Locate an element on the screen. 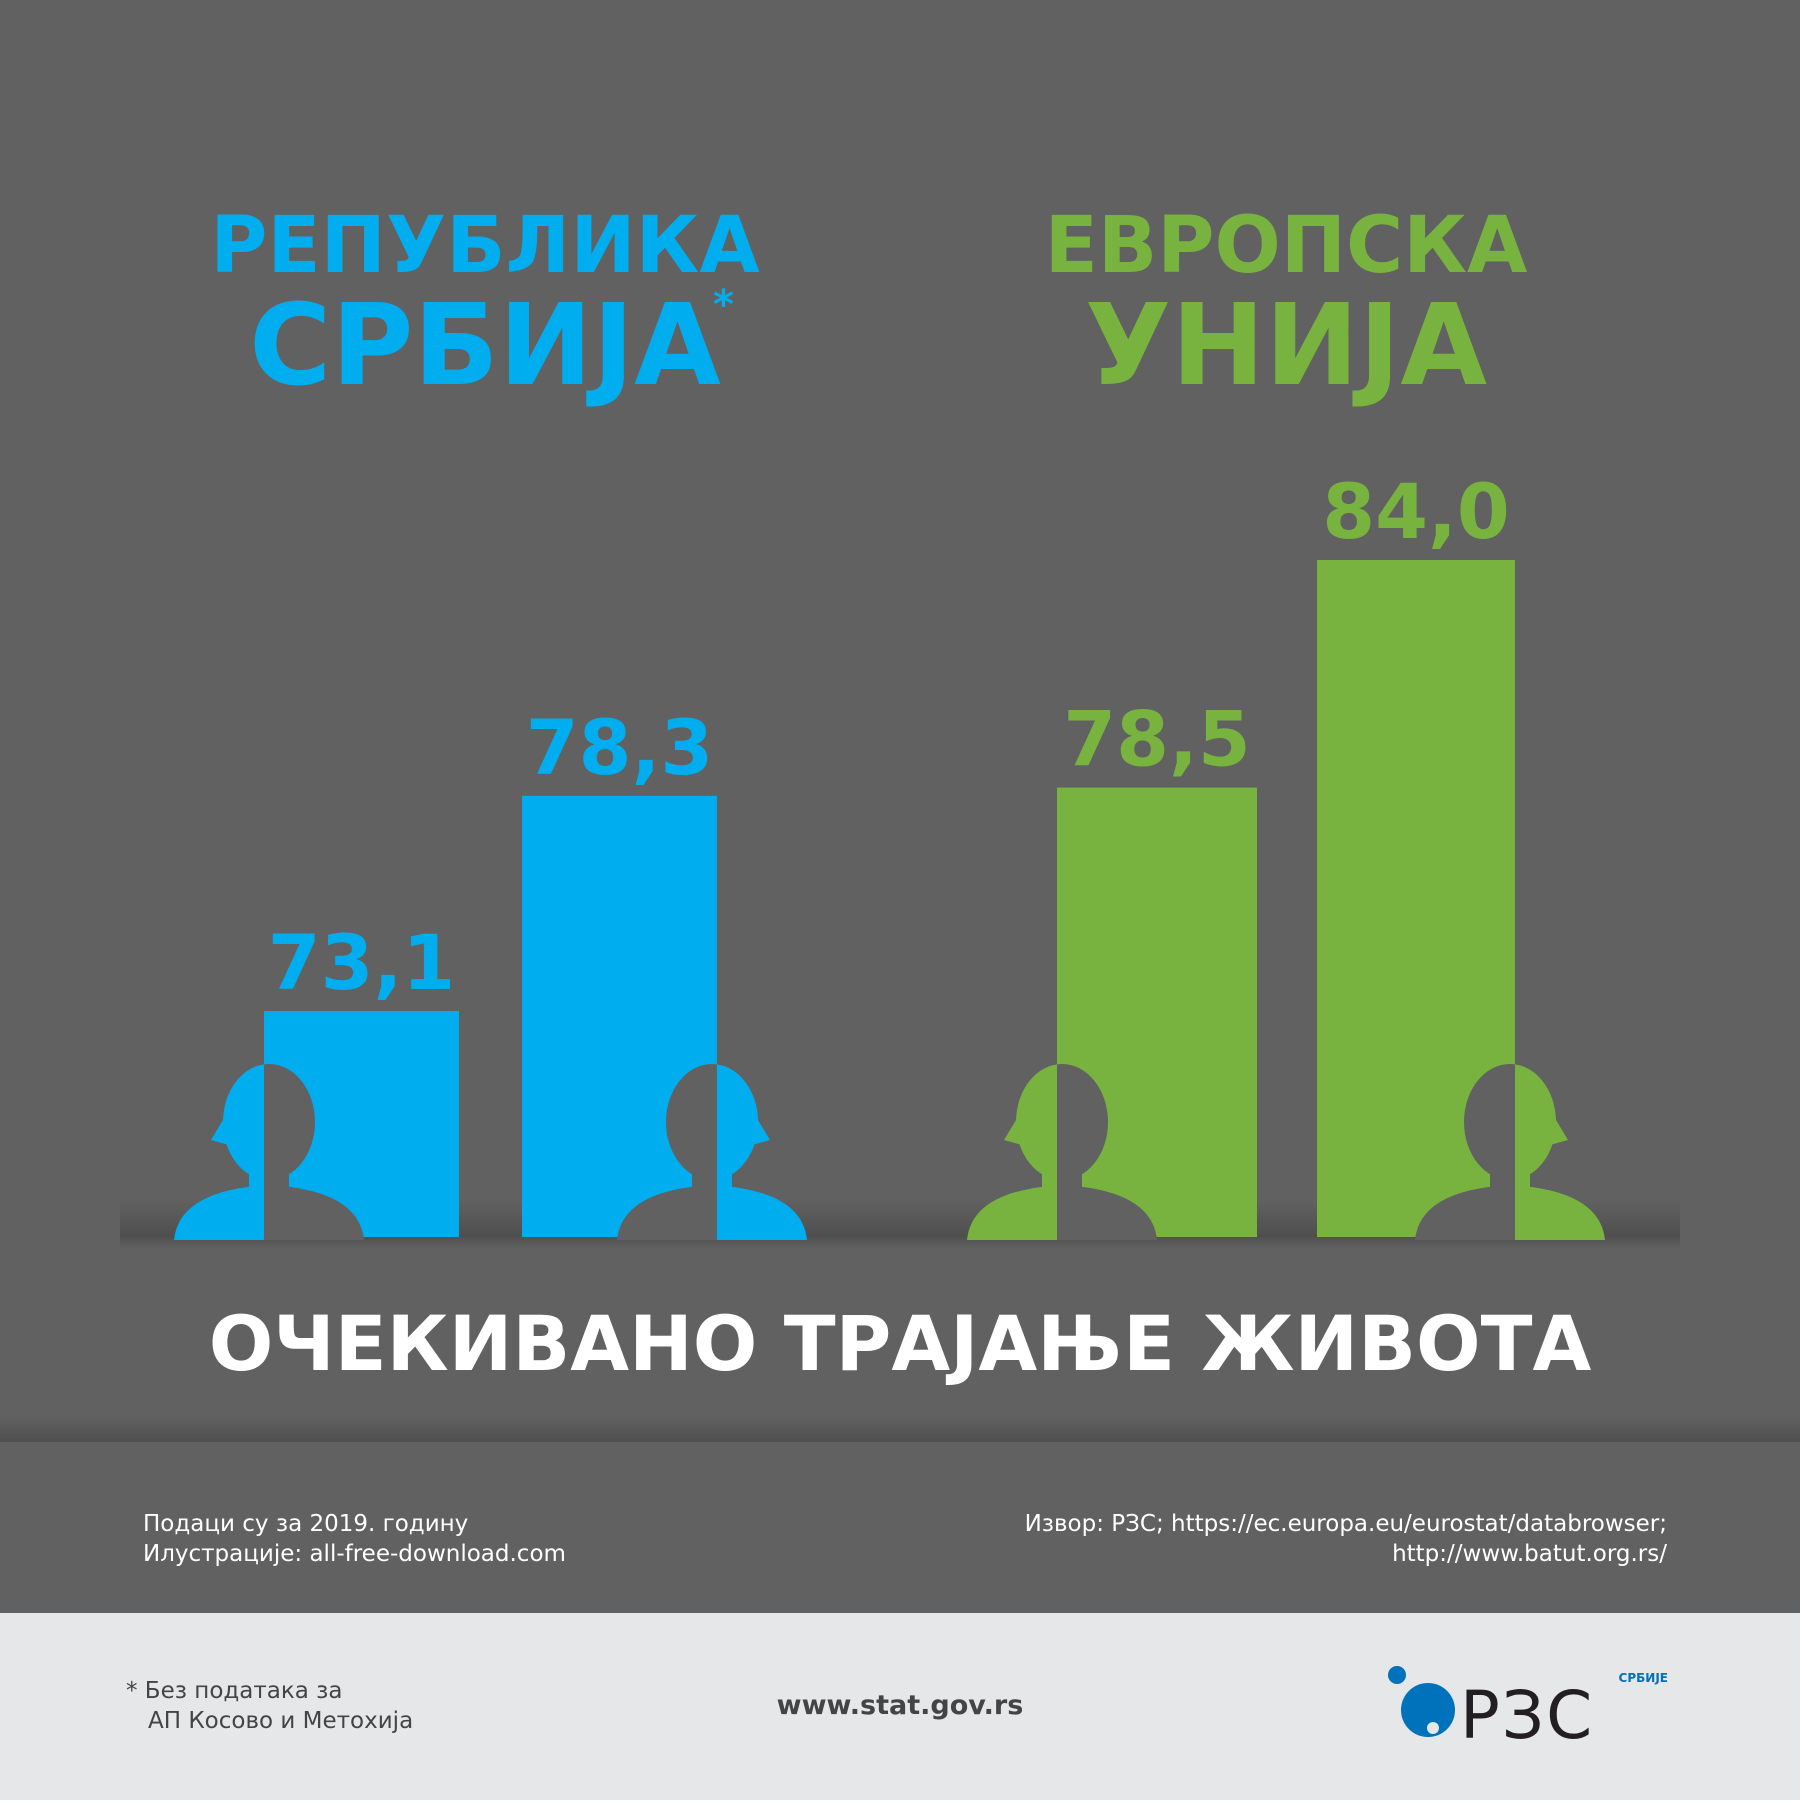 This screenshot has height=1804, width=1800. note: Подаци су за 2019. годину is located at coordinates (305, 1524).